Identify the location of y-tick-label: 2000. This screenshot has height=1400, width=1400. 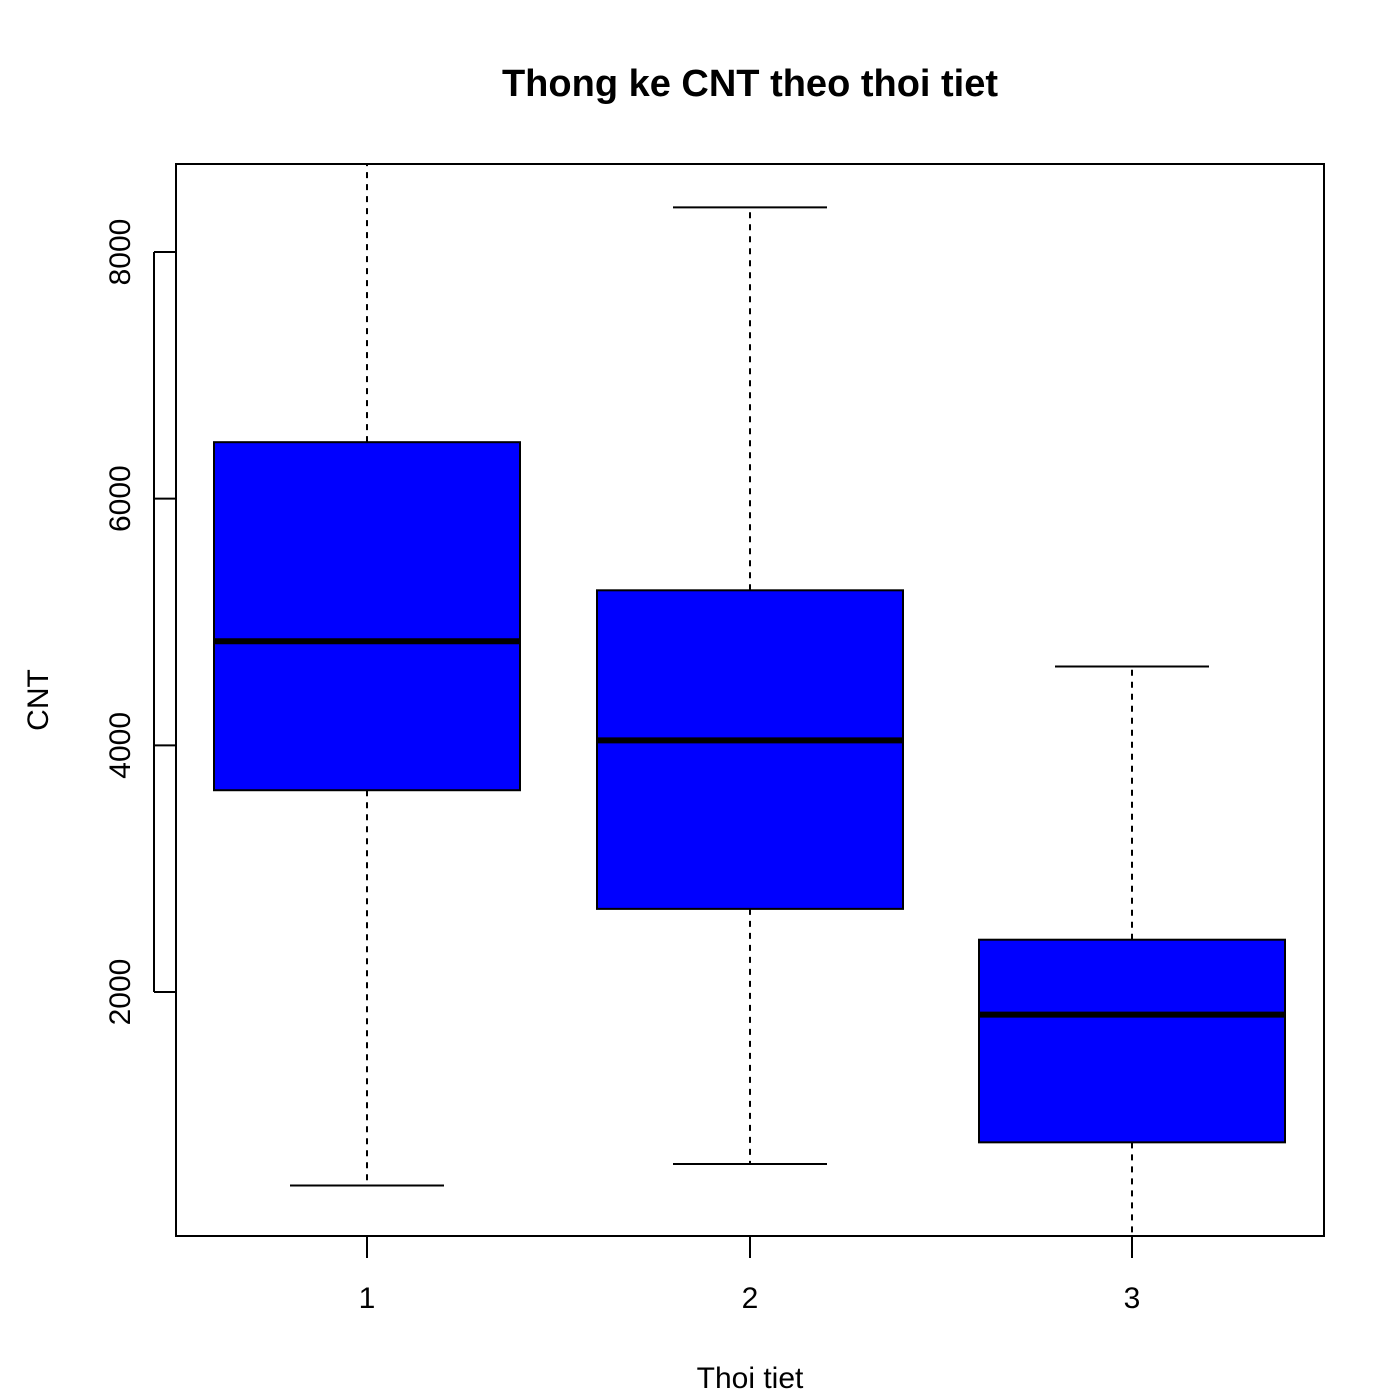
(120, 992).